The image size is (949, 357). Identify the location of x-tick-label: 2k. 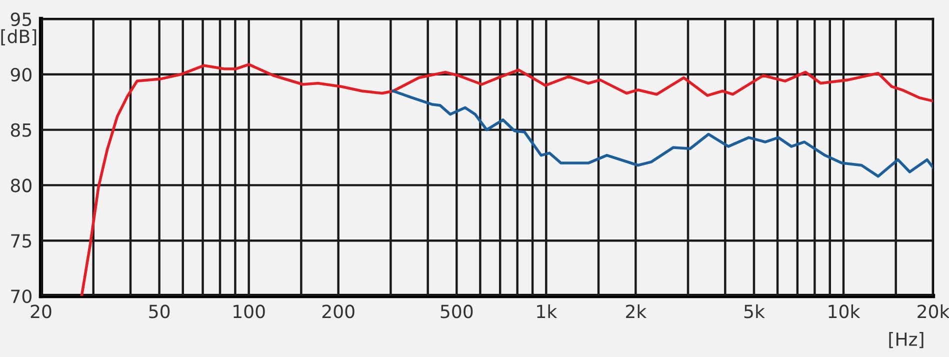
(636, 311).